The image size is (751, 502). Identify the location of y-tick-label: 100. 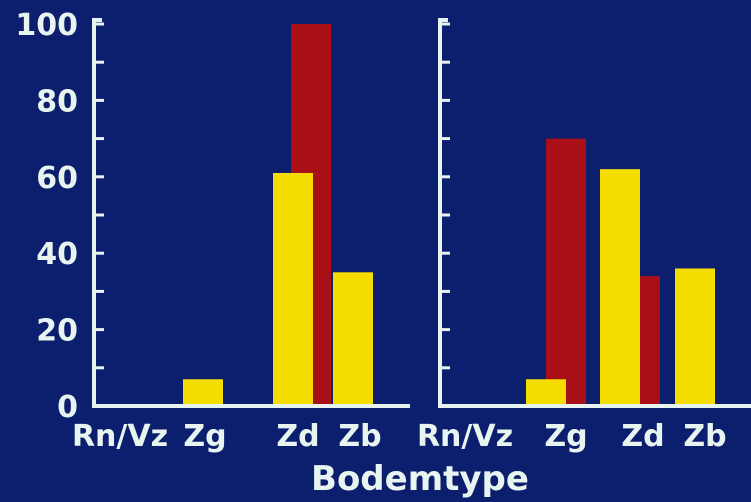
(46, 25).